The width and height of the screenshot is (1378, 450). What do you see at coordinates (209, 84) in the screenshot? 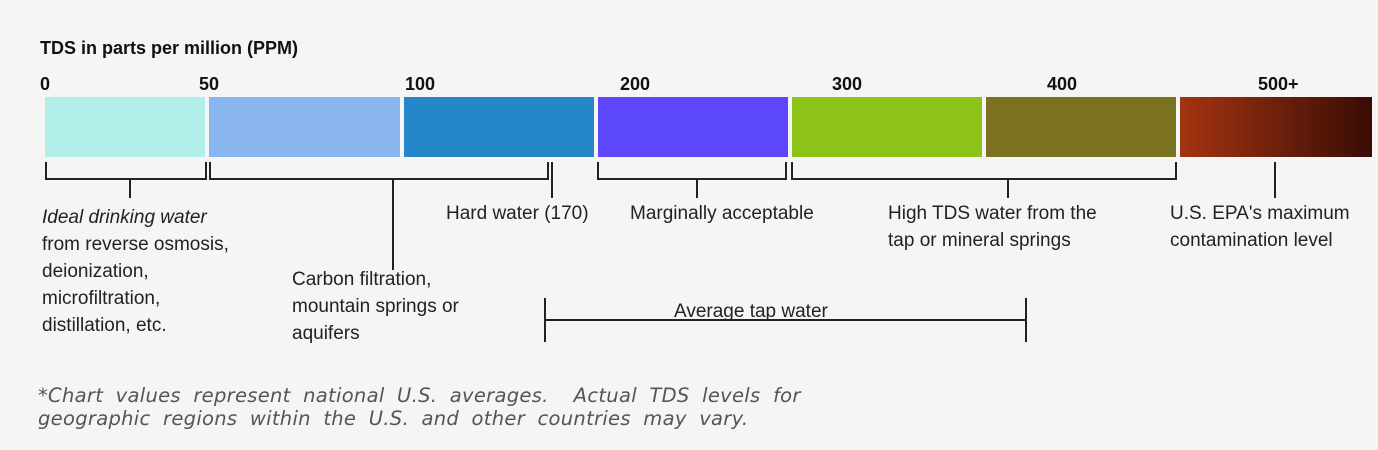
I see `tick-label-50: 50` at bounding box center [209, 84].